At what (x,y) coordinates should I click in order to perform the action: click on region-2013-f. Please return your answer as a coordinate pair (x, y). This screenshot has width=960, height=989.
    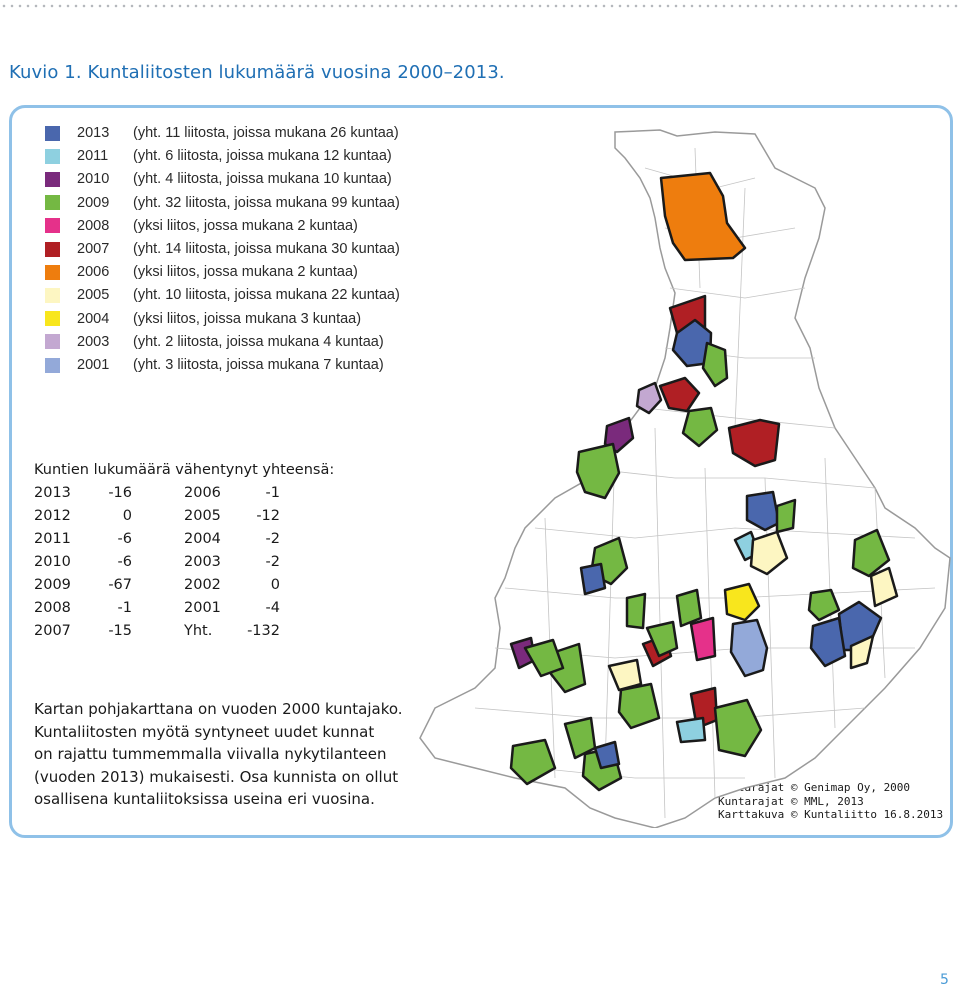
    Looking at the image, I should click on (607, 755).